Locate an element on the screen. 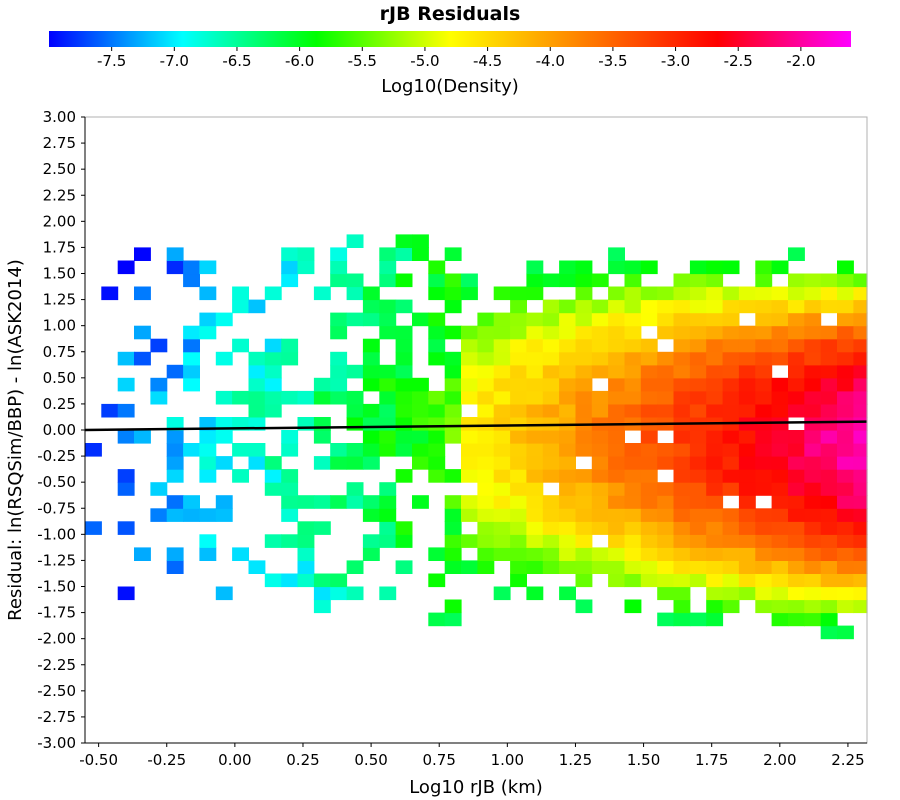  colorbar-tick-label: -4.5 is located at coordinates (487, 61).